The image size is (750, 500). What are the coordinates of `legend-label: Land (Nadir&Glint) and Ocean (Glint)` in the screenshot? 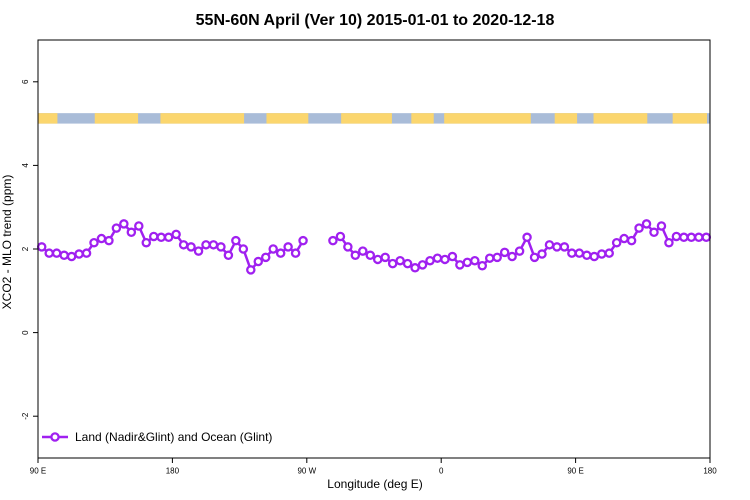 It's located at (173, 437).